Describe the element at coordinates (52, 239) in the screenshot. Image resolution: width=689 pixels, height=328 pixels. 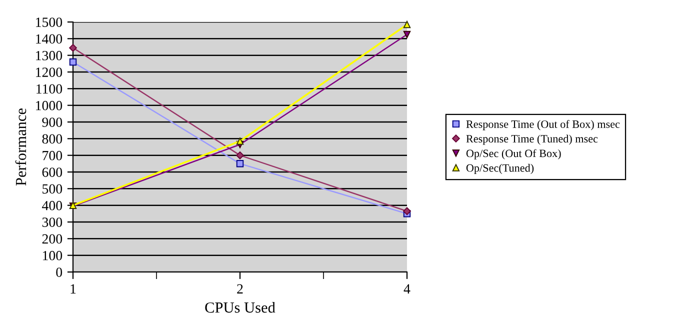
I see `y-tick-label: 200` at that location.